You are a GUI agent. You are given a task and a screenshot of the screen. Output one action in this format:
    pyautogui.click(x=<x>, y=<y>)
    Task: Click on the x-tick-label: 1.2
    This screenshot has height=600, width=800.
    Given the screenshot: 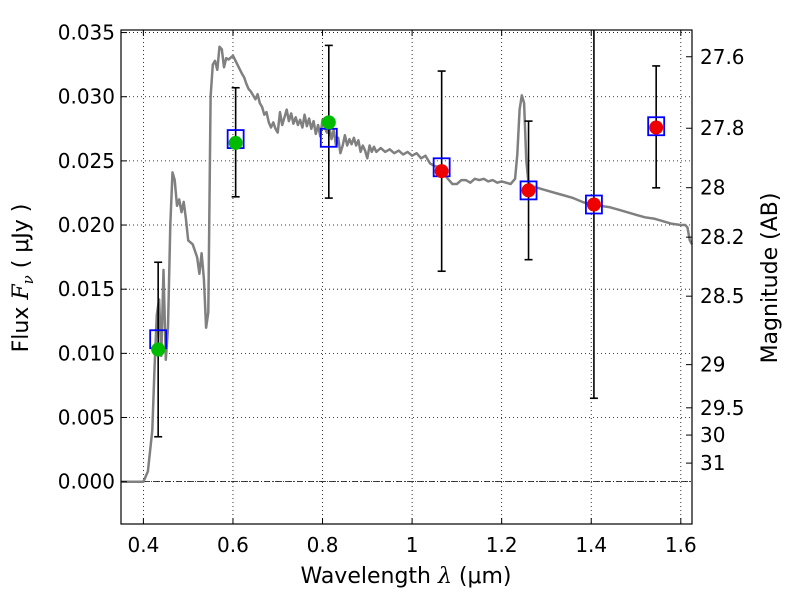 What is the action you would take?
    pyautogui.click(x=502, y=545)
    